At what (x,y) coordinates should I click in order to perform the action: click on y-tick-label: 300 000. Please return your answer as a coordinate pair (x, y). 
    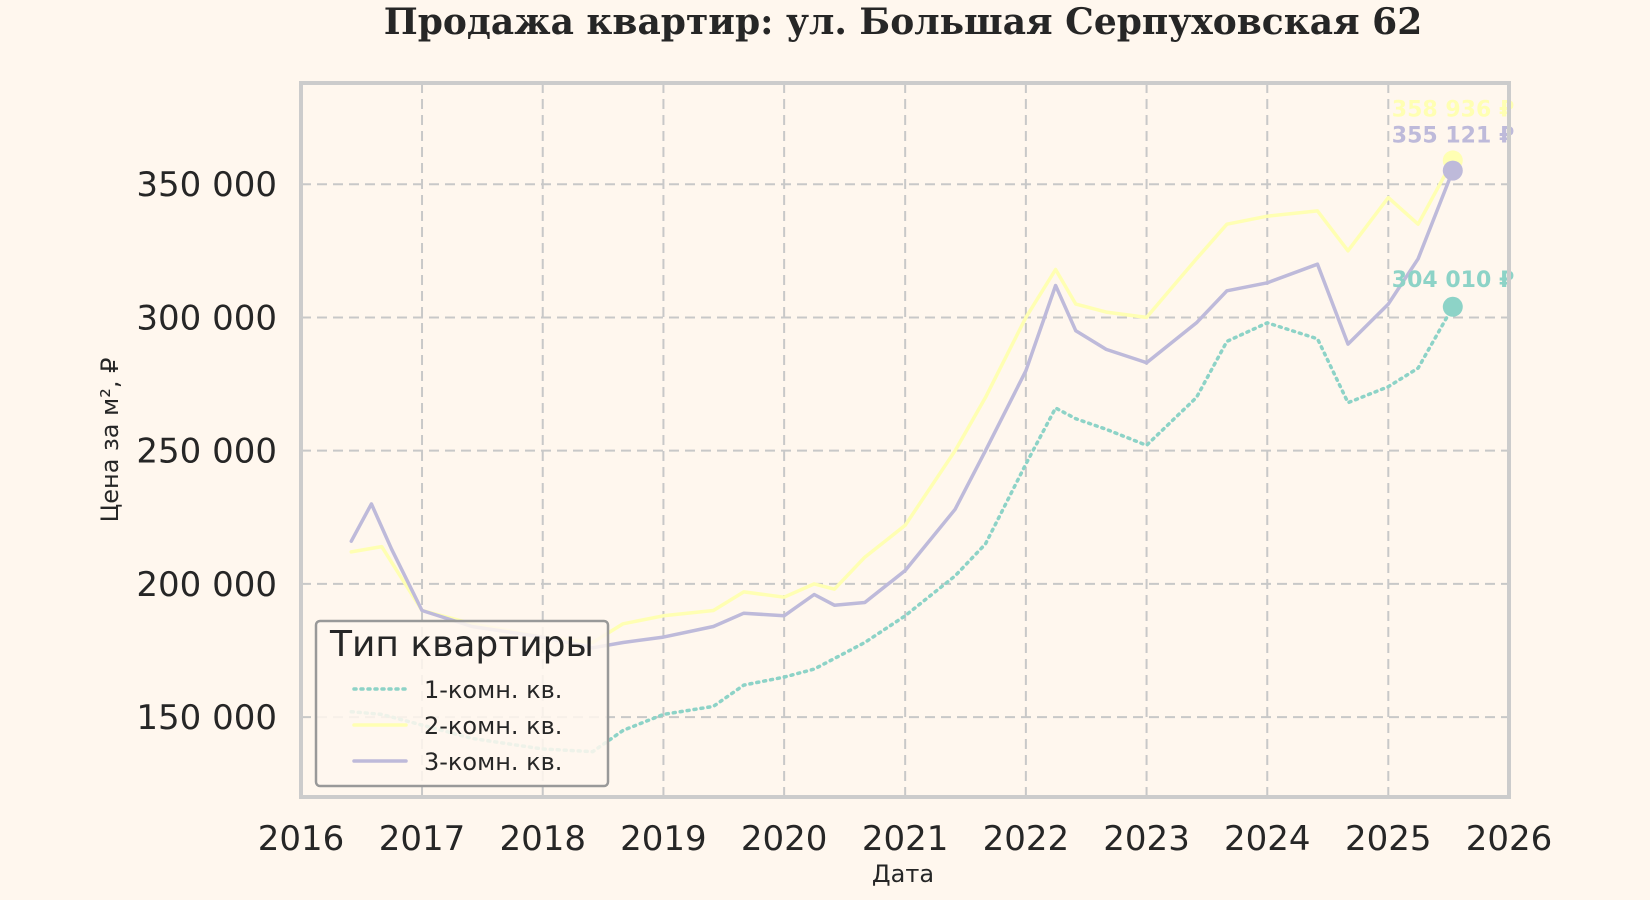
    Looking at the image, I should click on (206, 318).